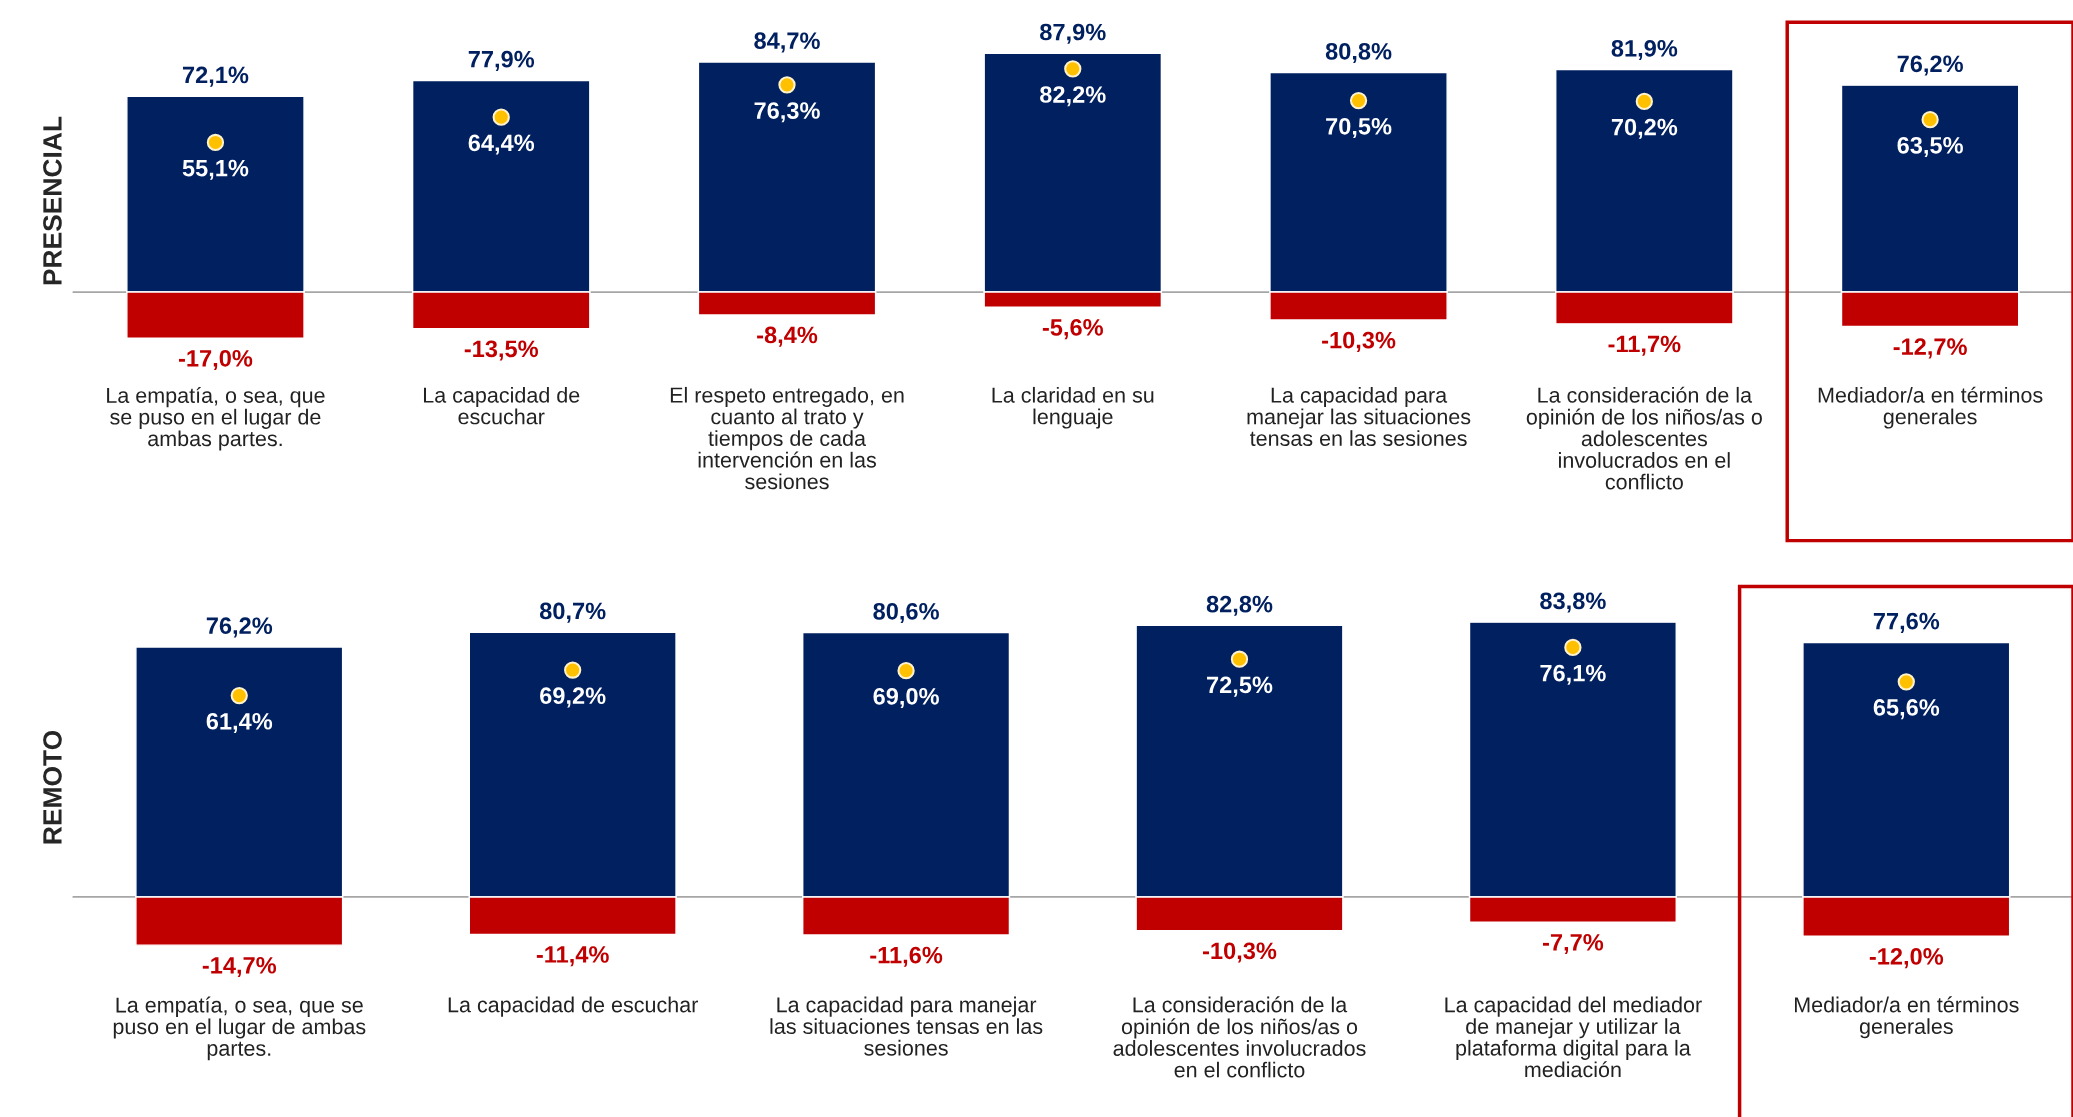 The image size is (2073, 1117). Describe the element at coordinates (1073, 33) in the screenshot. I see `data-label: 87,9%` at that location.